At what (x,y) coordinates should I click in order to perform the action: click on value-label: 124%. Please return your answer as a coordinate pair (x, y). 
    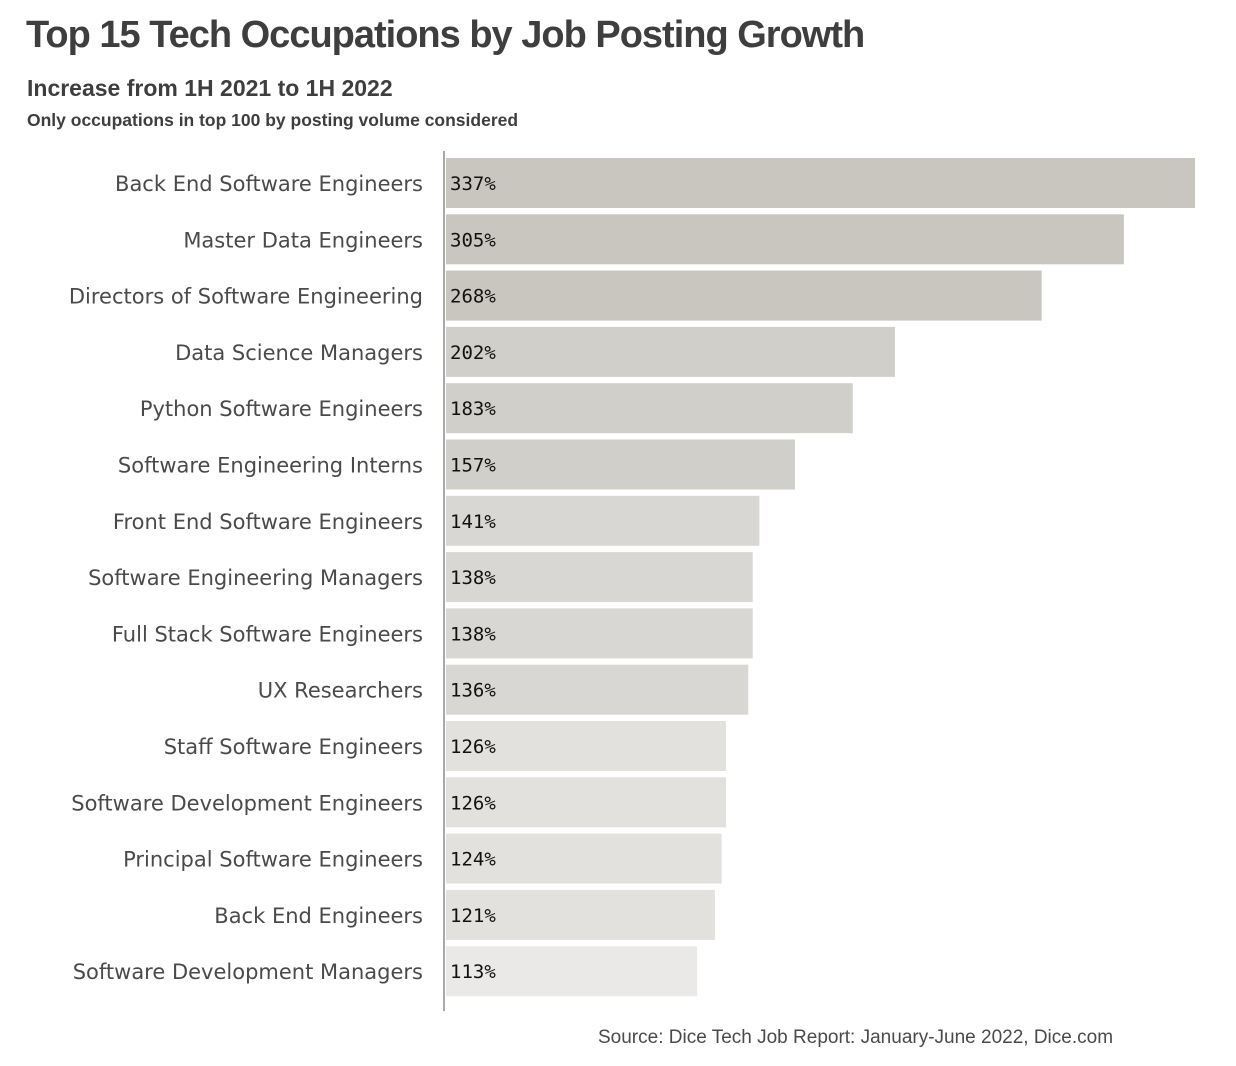
    Looking at the image, I should click on (473, 860).